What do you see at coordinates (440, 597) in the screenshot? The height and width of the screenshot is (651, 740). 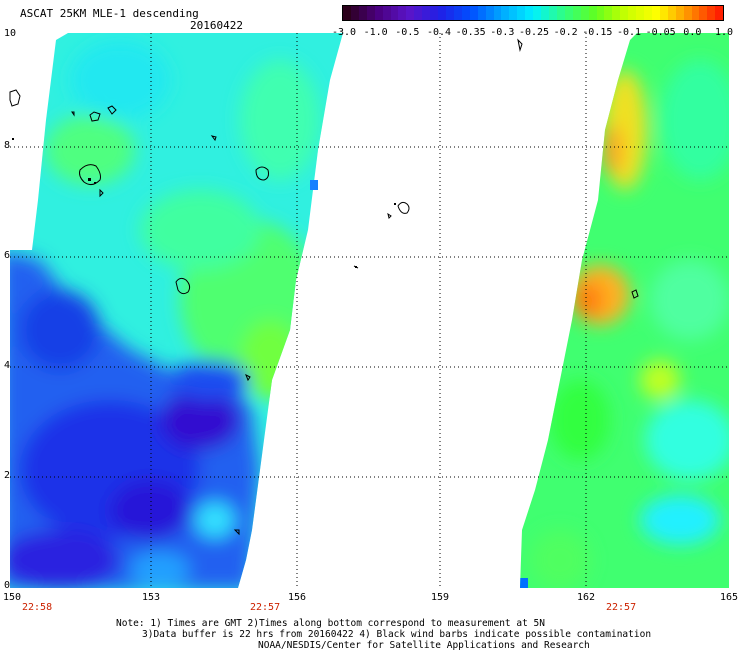 I see `x-tick-159: 159` at bounding box center [440, 597].